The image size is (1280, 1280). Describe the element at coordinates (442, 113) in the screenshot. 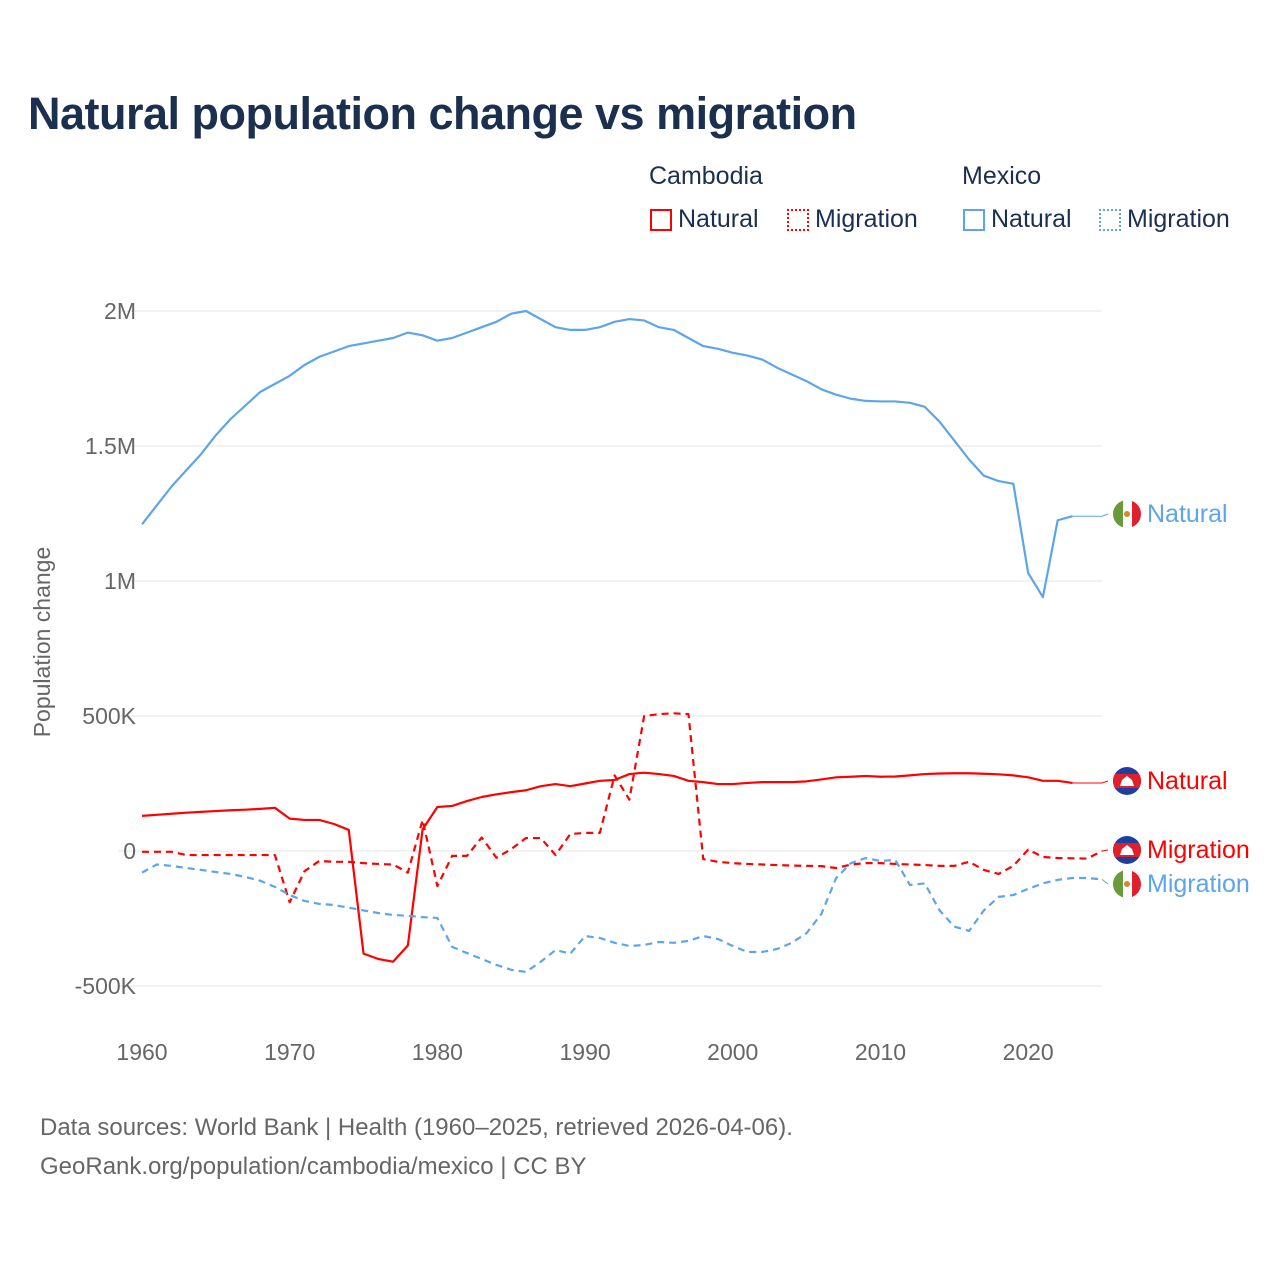

I see `chart-title: Natural population change vs migration` at that location.